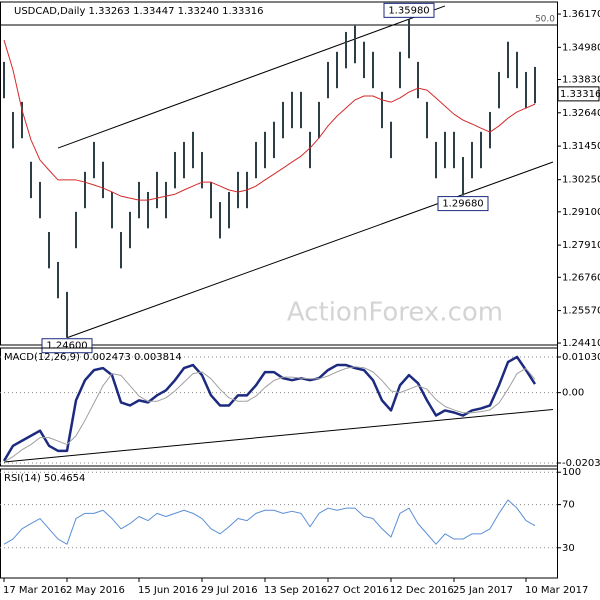  Describe the element at coordinates (395, 313) in the screenshot. I see `watermark: ActionForex.com` at that location.